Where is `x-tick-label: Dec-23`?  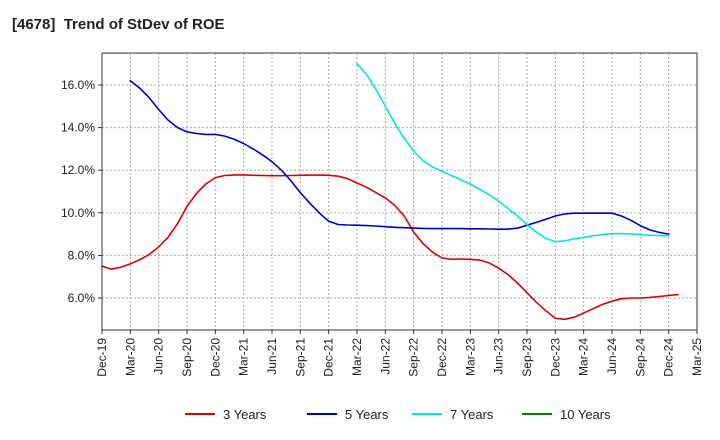
x-tick-label: Dec-23 is located at coordinates (555, 357).